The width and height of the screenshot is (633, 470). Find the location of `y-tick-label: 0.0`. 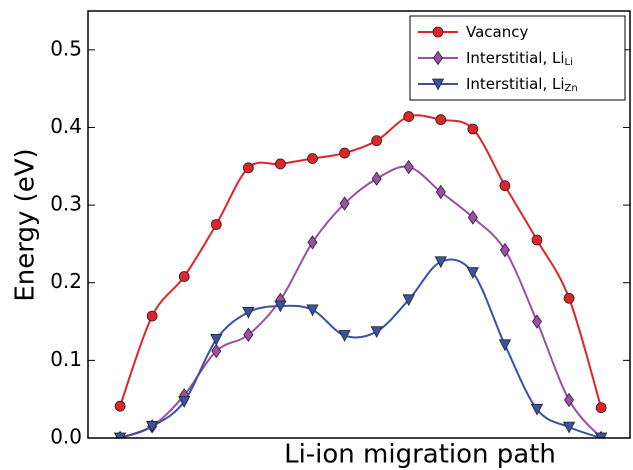

y-tick-label: 0.0 is located at coordinates (66, 437).